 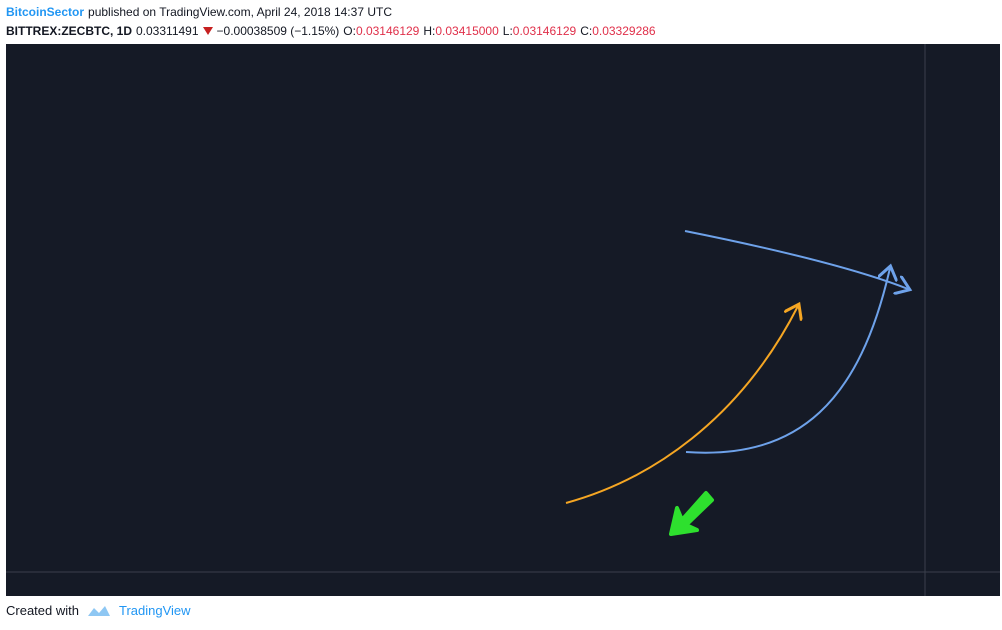 I want to click on c-label: C:, so click(x=586, y=30).